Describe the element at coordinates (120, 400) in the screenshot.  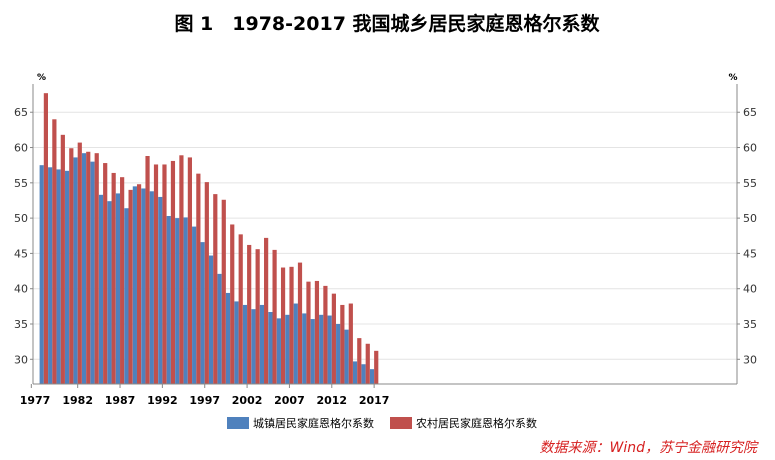
I see `x-tick-label: 1987` at that location.